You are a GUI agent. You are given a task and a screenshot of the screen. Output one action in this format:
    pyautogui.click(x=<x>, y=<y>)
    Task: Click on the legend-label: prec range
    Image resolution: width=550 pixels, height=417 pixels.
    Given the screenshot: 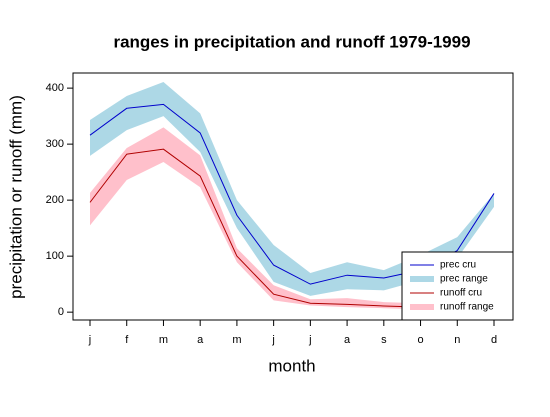 What is the action you would take?
    pyautogui.click(x=464, y=279)
    